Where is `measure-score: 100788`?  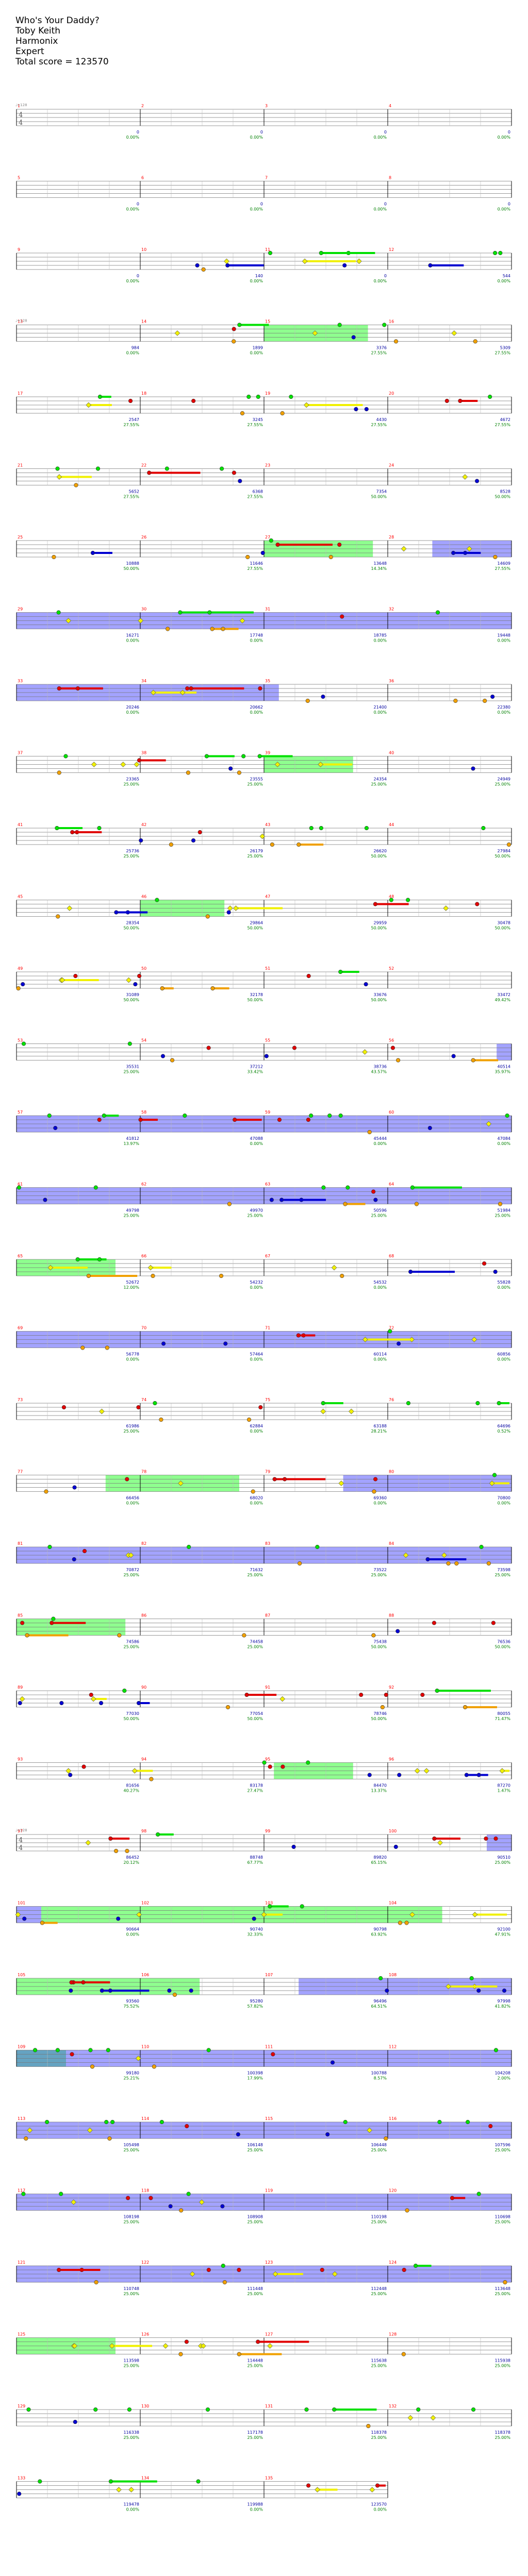
measure-score: 100788 is located at coordinates (379, 2073).